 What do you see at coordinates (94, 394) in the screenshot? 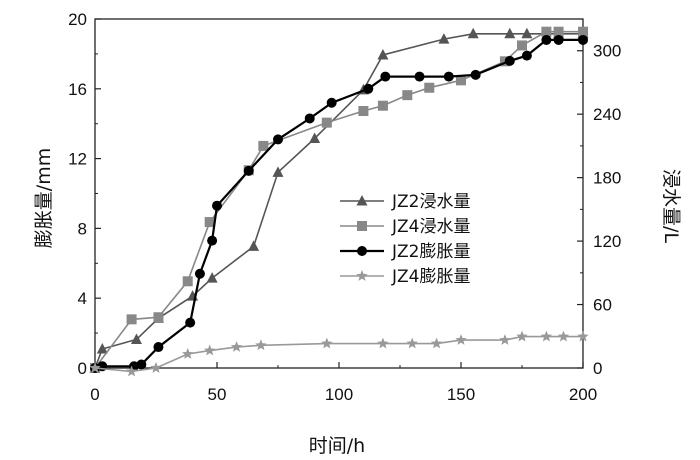
I see `x-tick-label: 0` at bounding box center [94, 394].